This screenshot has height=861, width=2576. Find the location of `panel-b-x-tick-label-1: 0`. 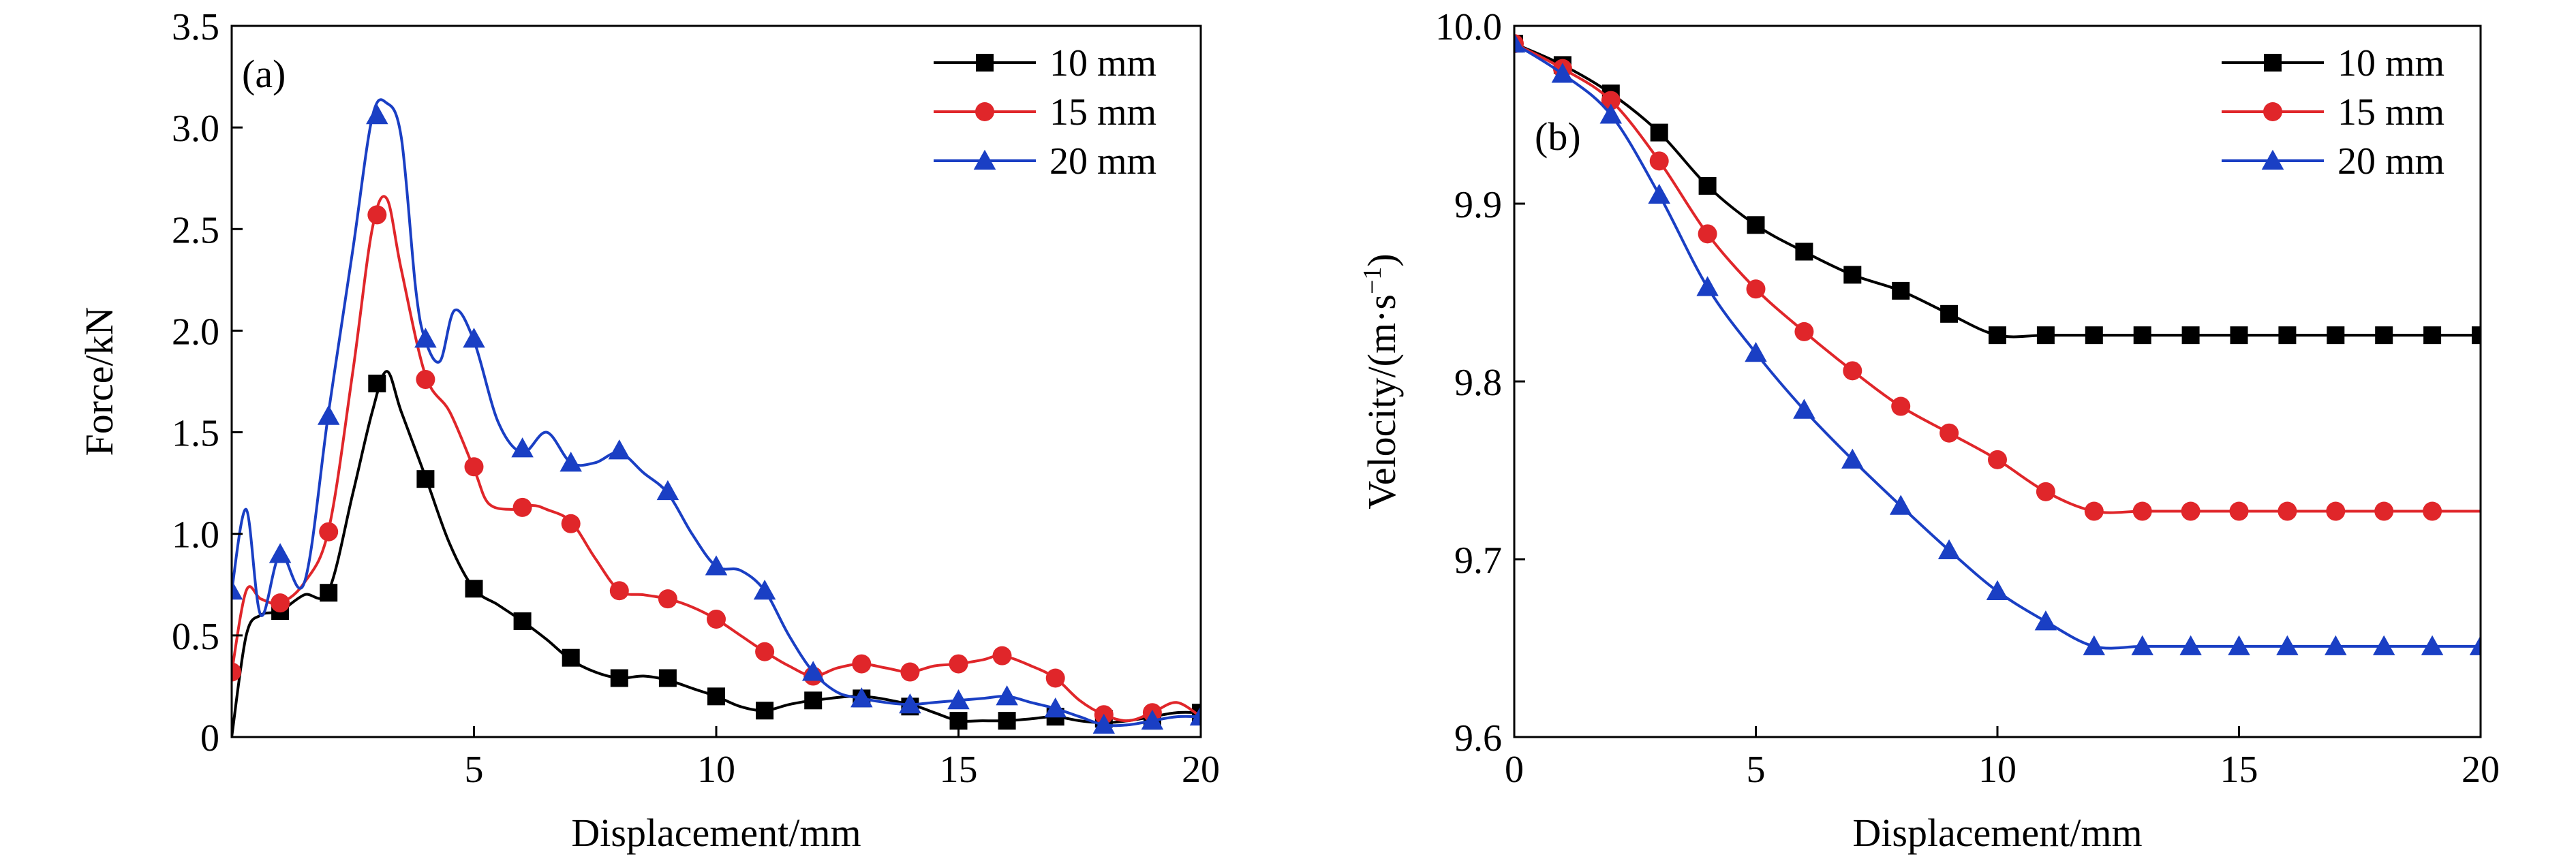

panel-b-x-tick-label-1: 0 is located at coordinates (1514, 770).